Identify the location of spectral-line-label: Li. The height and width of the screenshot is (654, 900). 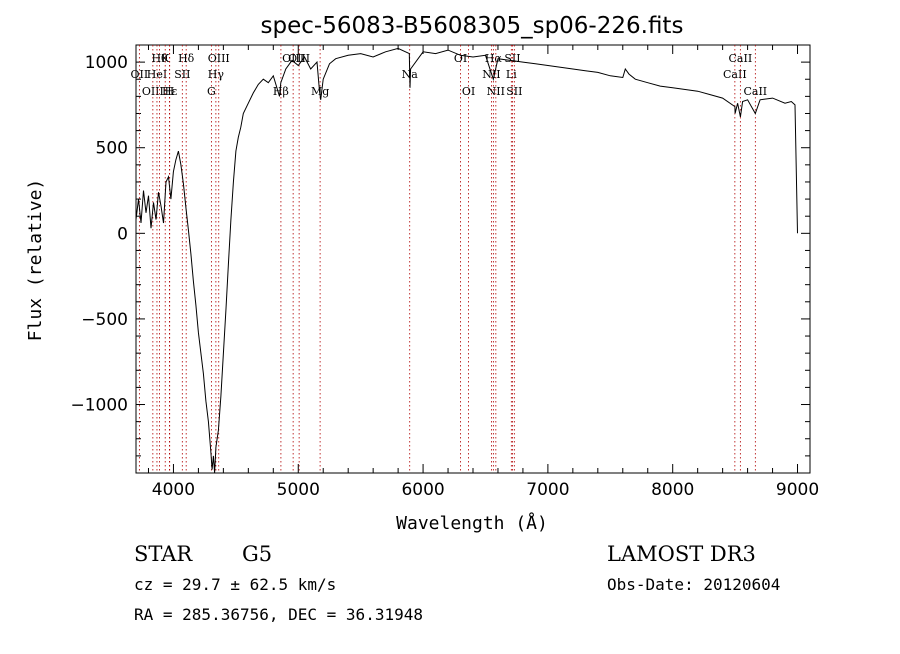
(511, 74).